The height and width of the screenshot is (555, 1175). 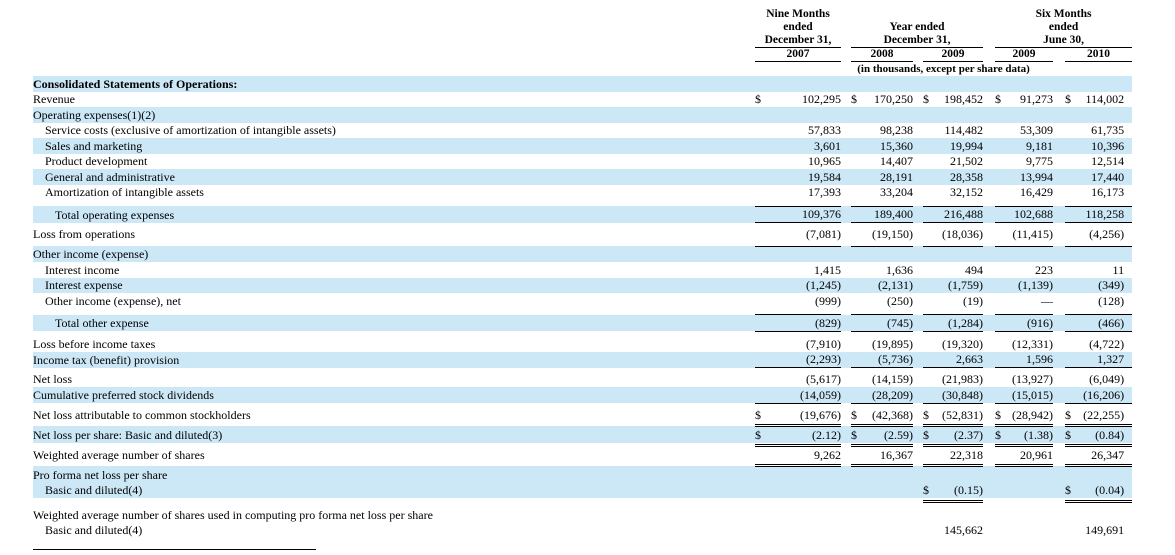 What do you see at coordinates (966, 322) in the screenshot?
I see `cell-value: (1,284)` at bounding box center [966, 322].